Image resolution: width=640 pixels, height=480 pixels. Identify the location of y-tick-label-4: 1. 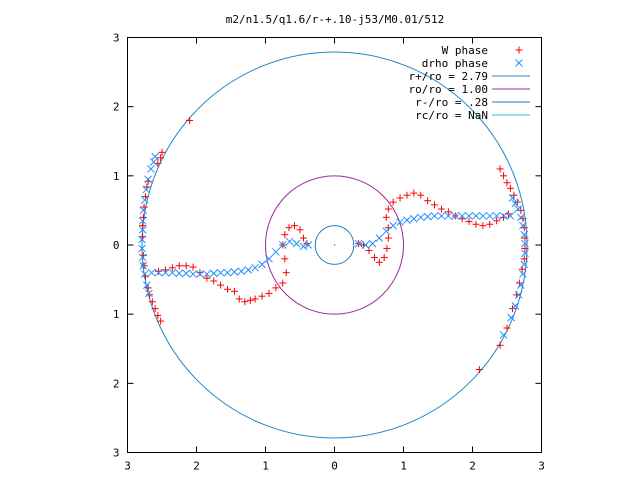
(116, 314).